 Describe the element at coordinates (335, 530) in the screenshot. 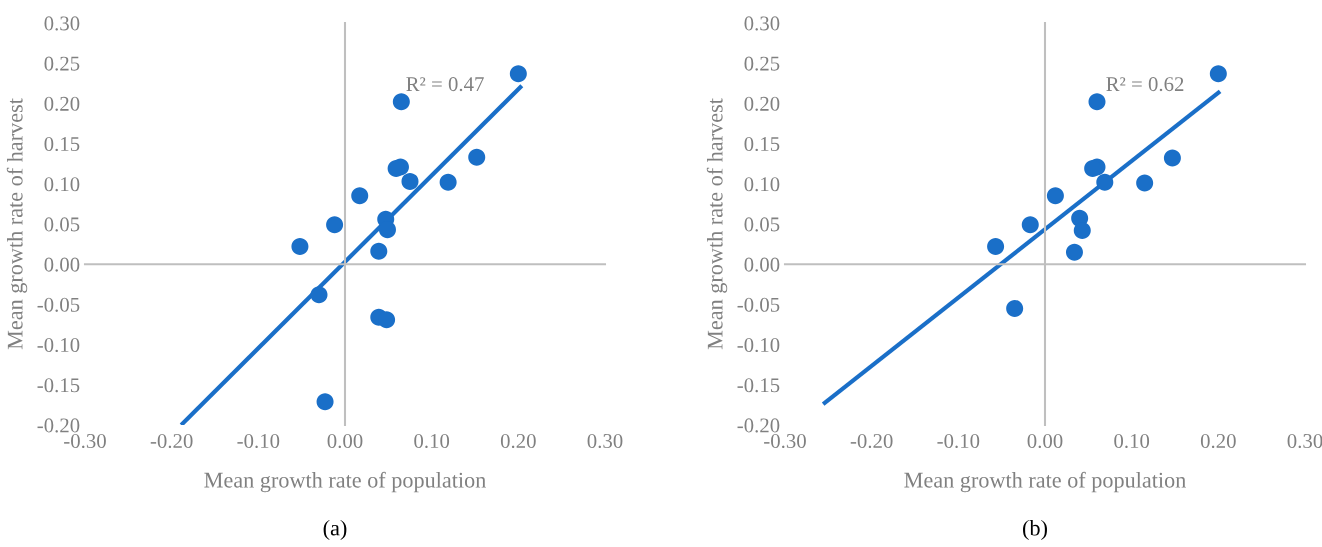

I see `text: (a)` at that location.